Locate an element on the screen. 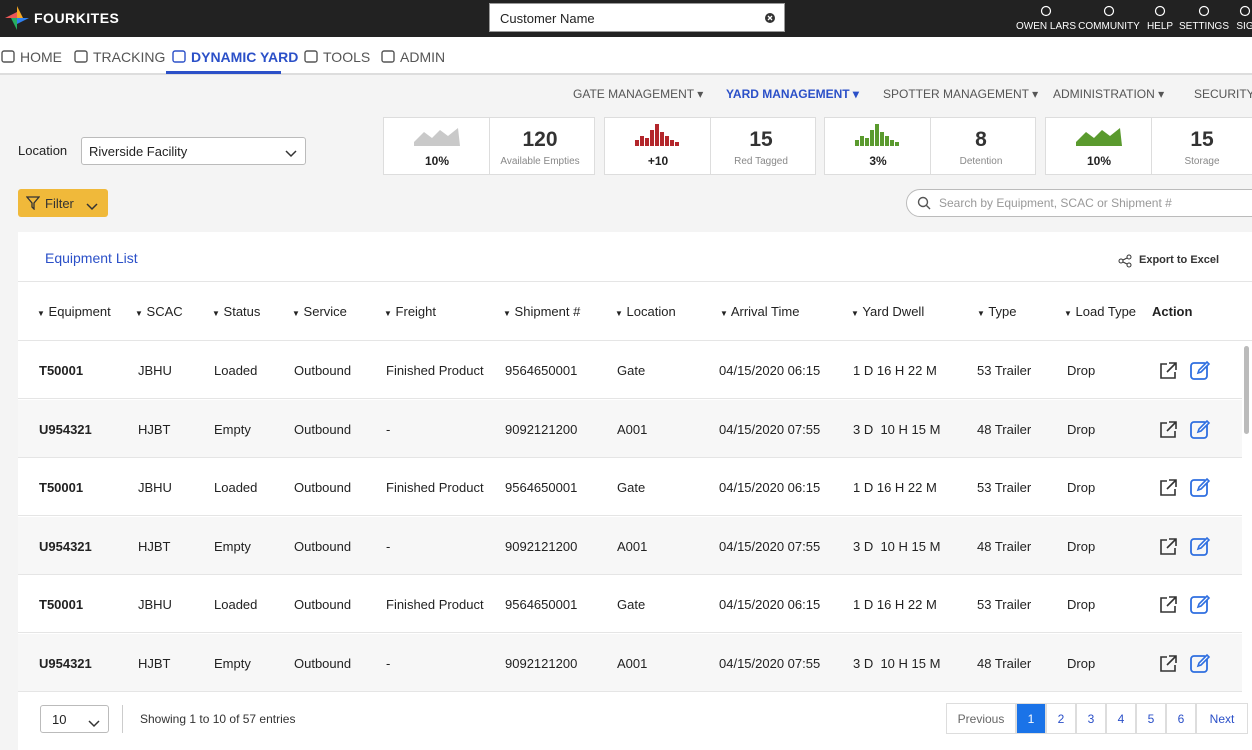 This screenshot has height=750, width=1252. user-menu-item: SIG is located at coordinates (1244, 26).